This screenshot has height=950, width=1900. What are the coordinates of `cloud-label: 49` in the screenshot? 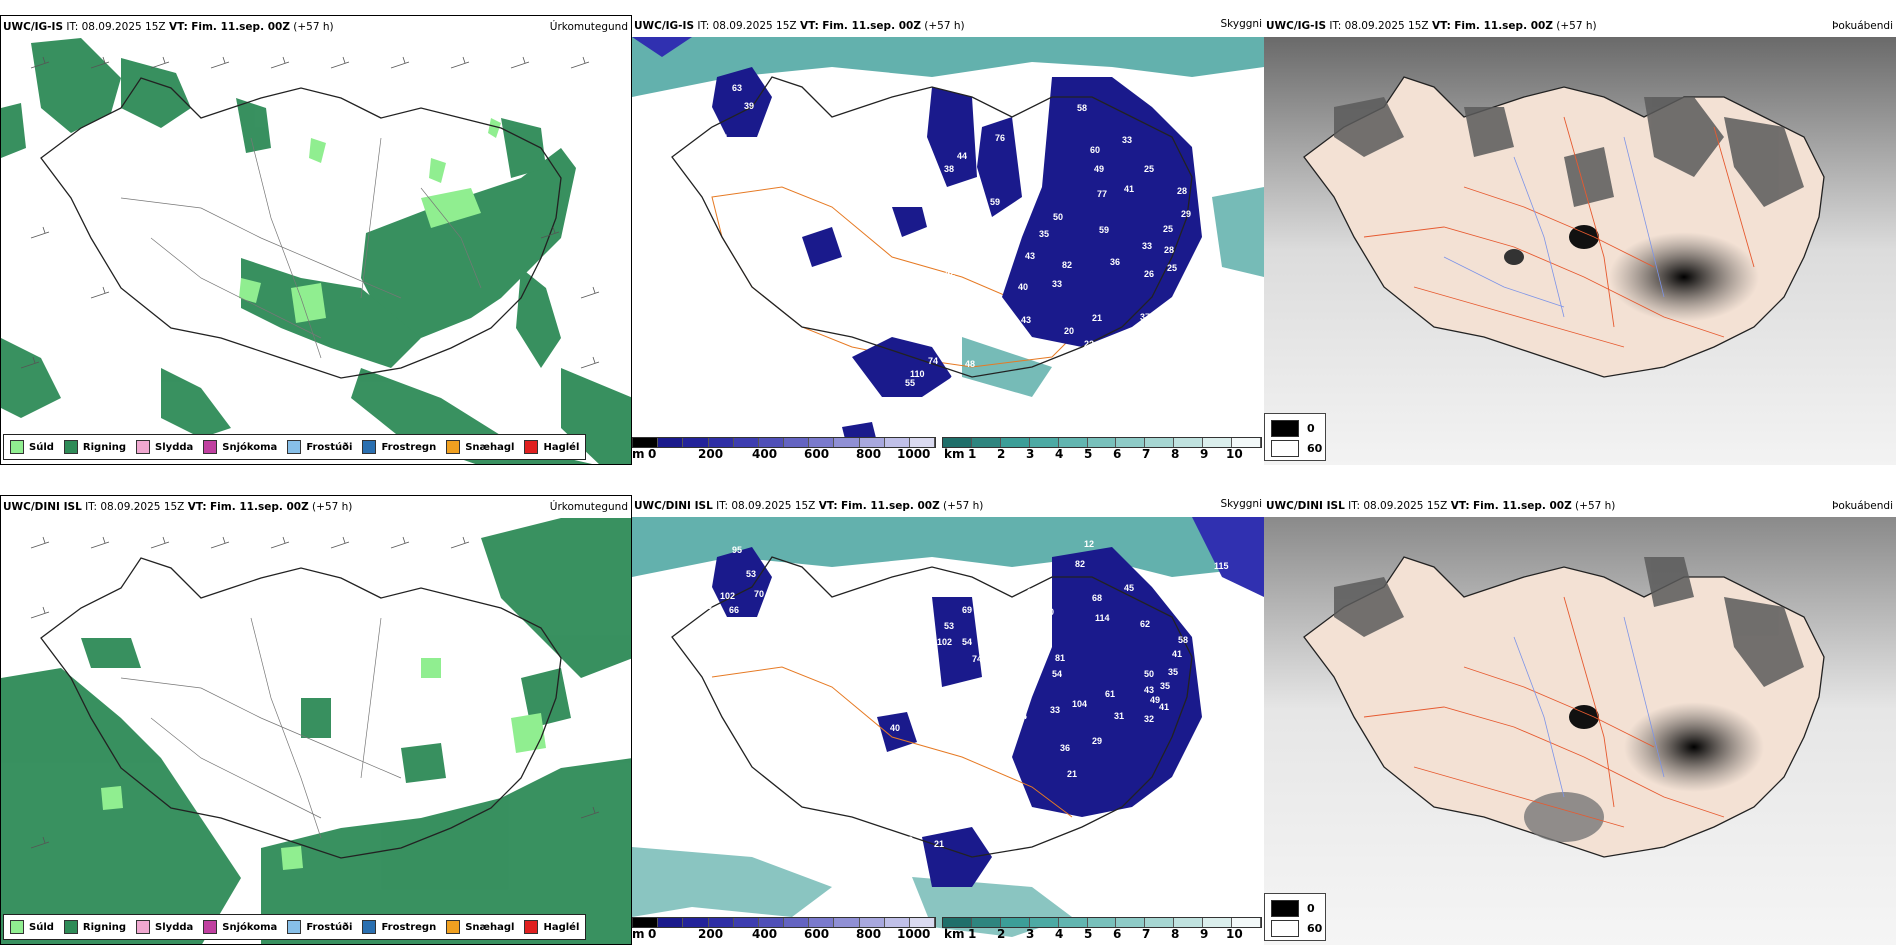 It's located at (955, 378).